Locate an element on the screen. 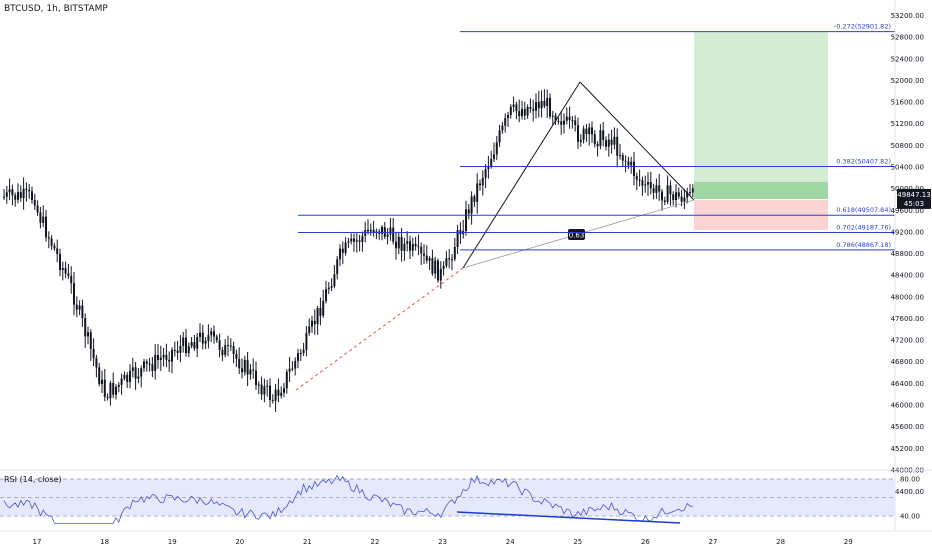  rsi-divergence-line is located at coordinates (568, 517).